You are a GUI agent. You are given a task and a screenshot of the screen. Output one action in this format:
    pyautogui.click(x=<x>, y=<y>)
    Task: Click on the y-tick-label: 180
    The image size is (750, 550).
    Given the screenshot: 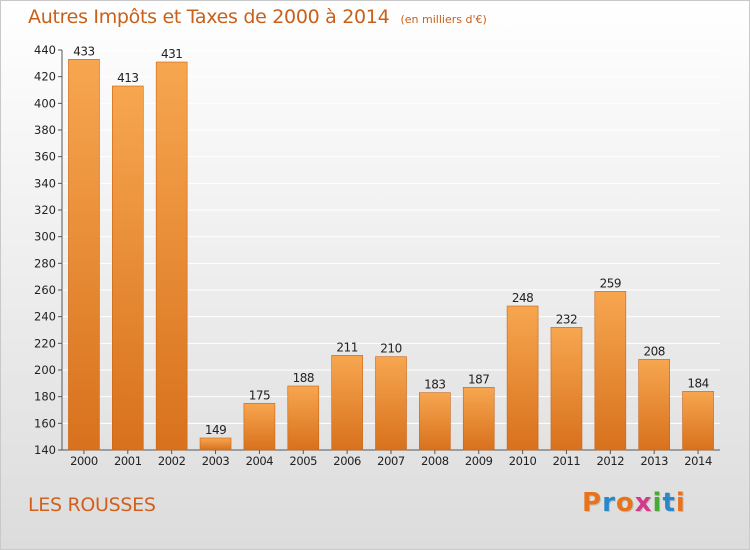 What is the action you would take?
    pyautogui.click(x=45, y=397)
    